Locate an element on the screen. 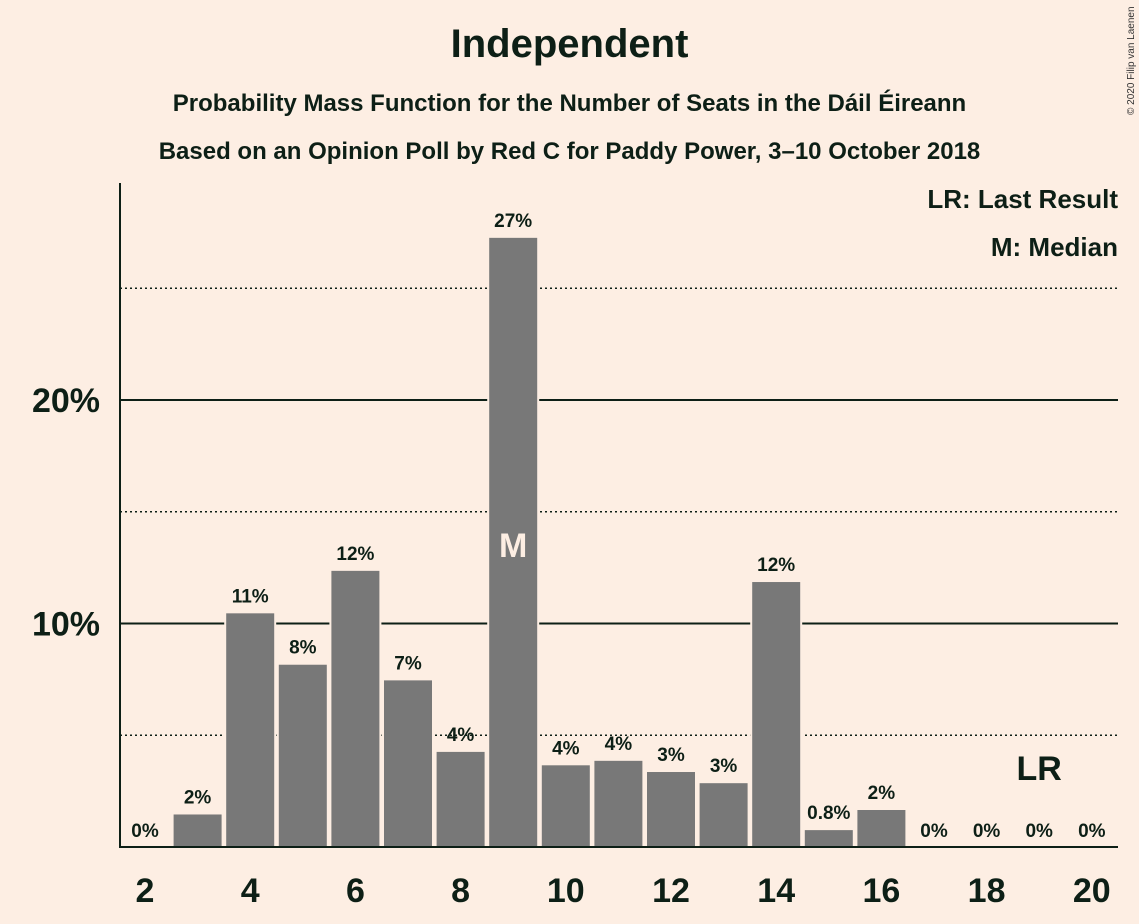 This screenshot has width=1139, height=924. legend-median: M: Median is located at coordinates (1054, 247).